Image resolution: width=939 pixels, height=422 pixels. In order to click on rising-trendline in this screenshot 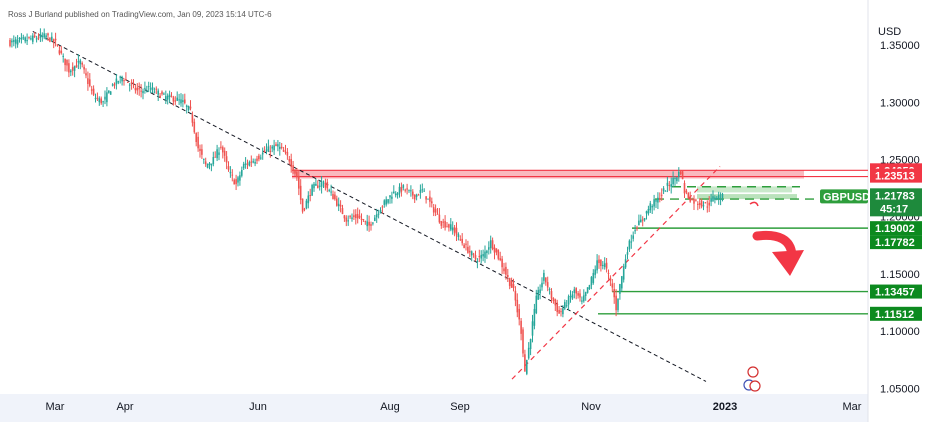, I will do `click(616, 272)`.